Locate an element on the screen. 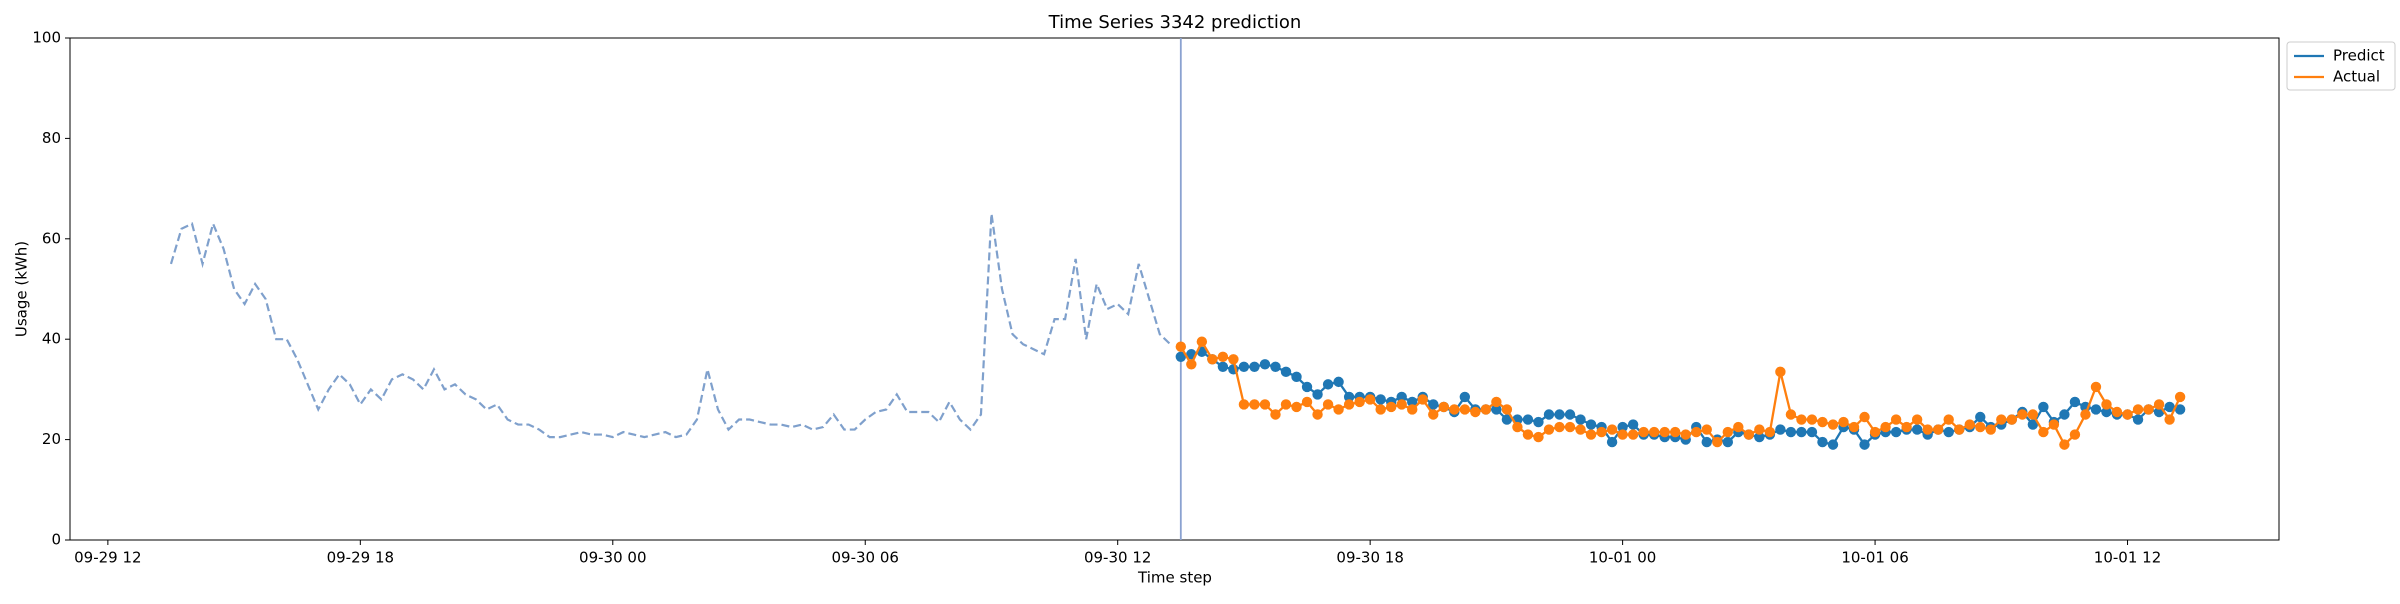  y-tick-label: 40 is located at coordinates (51, 339).